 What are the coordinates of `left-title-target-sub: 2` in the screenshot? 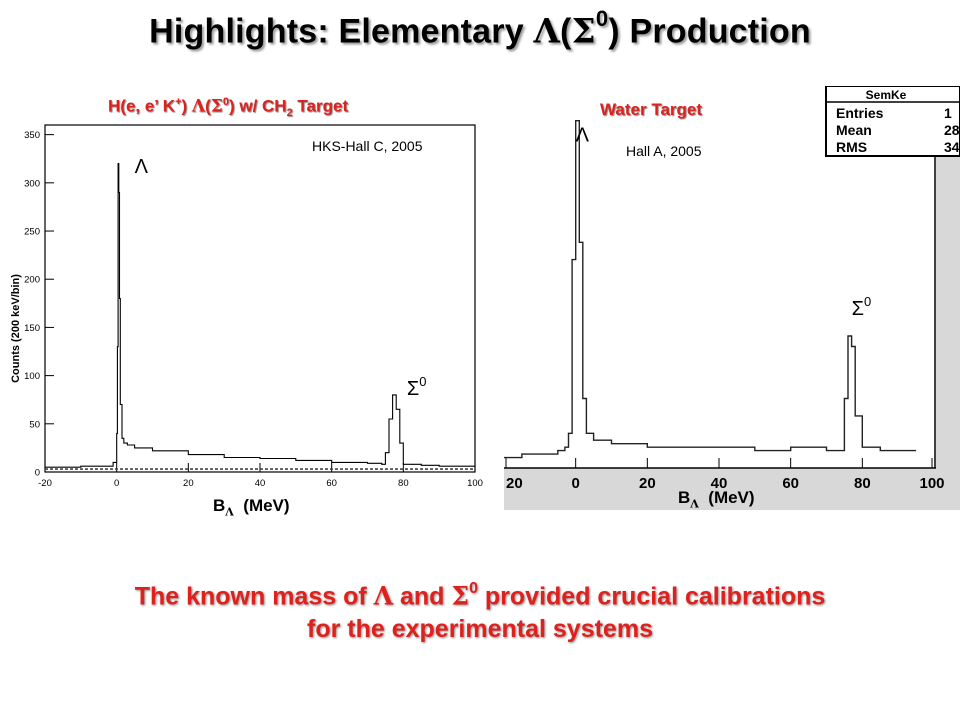 It's located at (289, 113).